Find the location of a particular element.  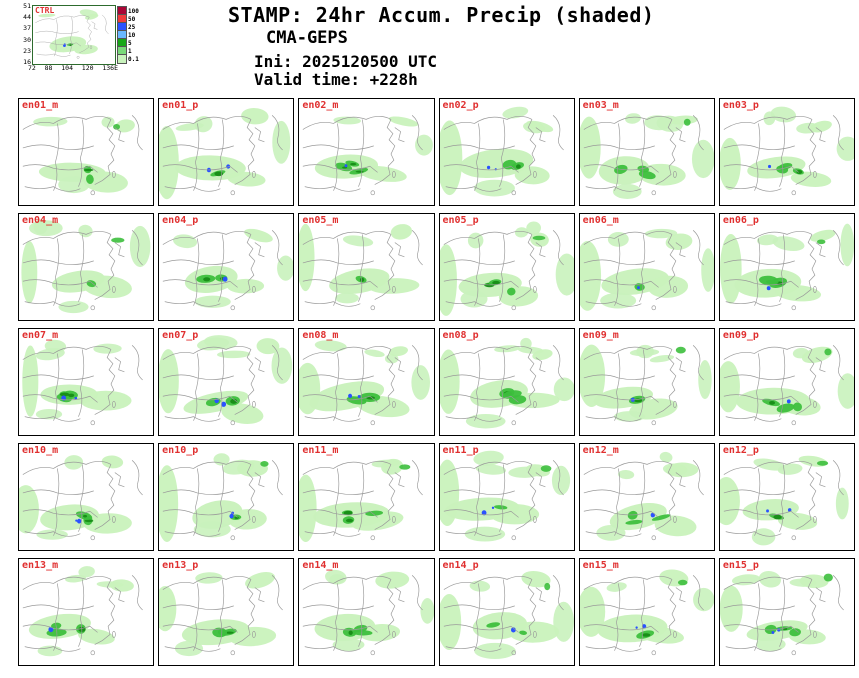

panel-label: en03_p is located at coordinates (740, 105).